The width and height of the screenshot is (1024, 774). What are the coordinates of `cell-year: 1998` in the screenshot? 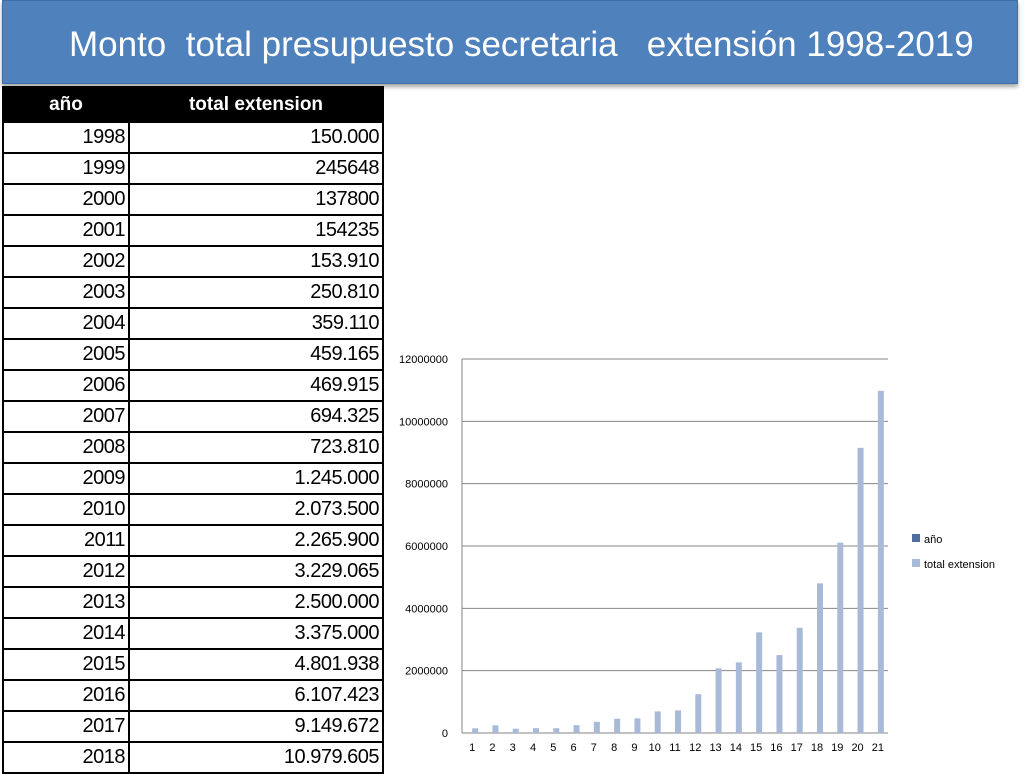 It's located at (66, 137).